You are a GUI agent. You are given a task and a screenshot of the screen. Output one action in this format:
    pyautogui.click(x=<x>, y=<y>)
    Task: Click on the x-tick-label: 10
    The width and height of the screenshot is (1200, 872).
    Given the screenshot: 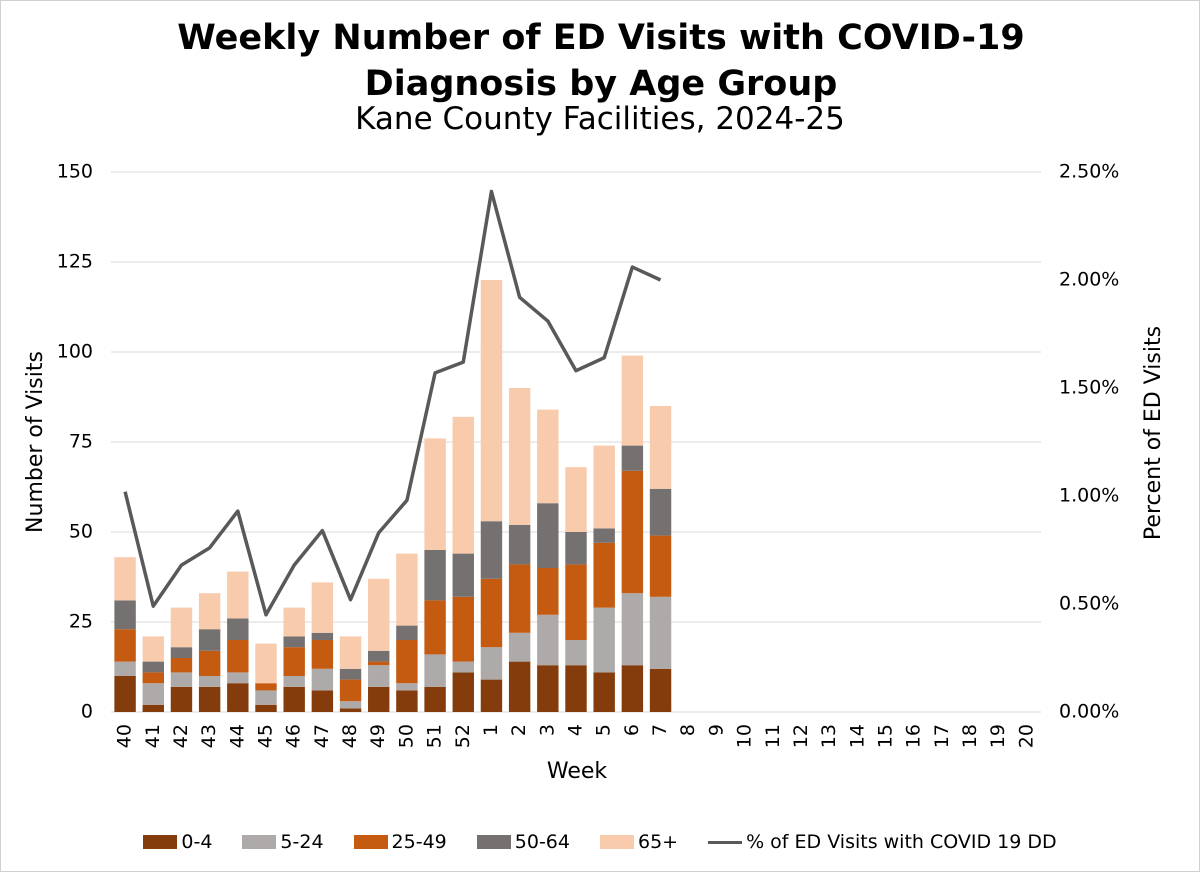 What is the action you would take?
    pyautogui.click(x=745, y=736)
    